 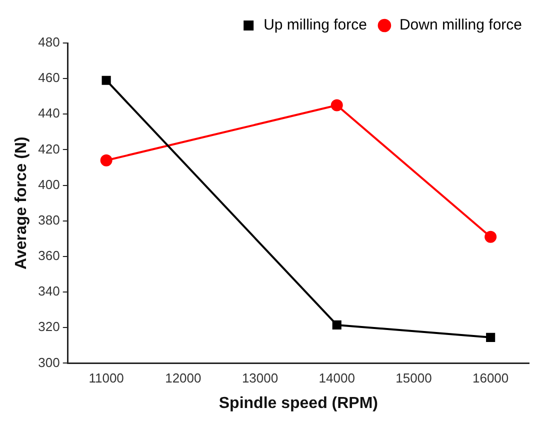 What do you see at coordinates (49, 184) in the screenshot?
I see `y-tick-label: 400` at bounding box center [49, 184].